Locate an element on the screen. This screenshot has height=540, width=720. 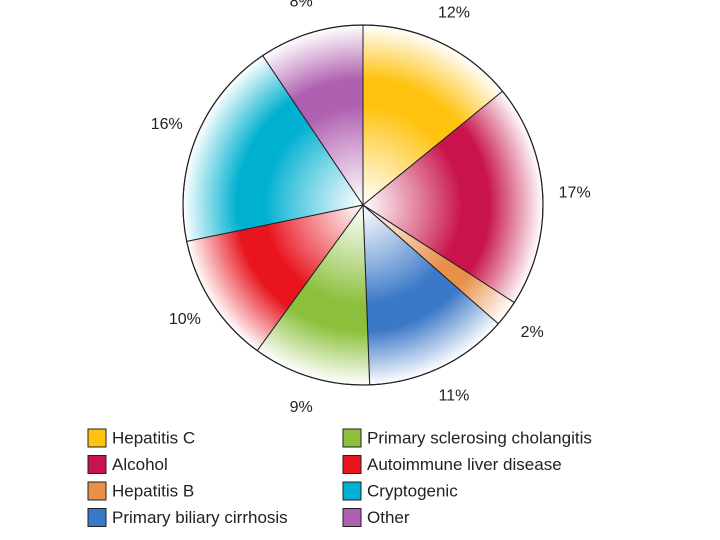
legend-label: Alcohol is located at coordinates (140, 464).